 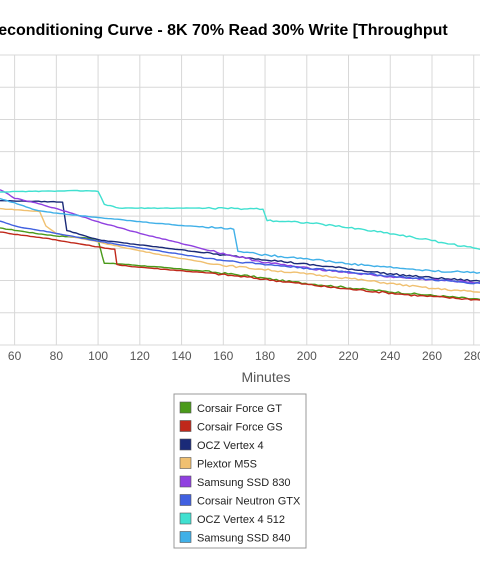 I want to click on series-line-corsair-force-gs, so click(x=240, y=266).